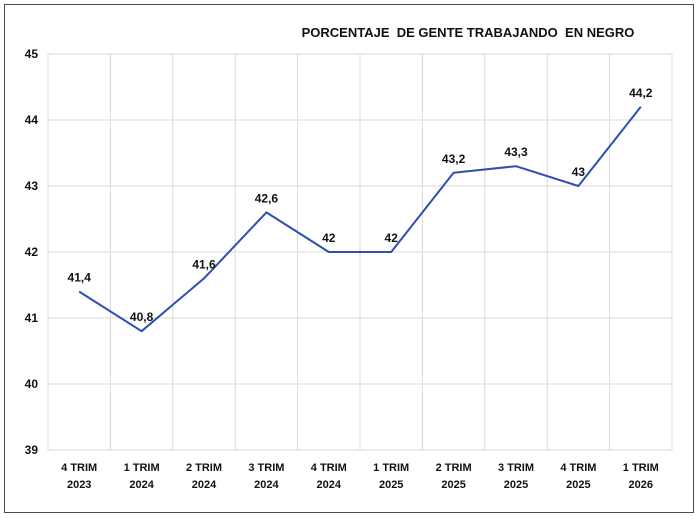 The width and height of the screenshot is (700, 519). Describe the element at coordinates (454, 476) in the screenshot. I see `x-tick-label: 2 TRIM 2025` at that location.